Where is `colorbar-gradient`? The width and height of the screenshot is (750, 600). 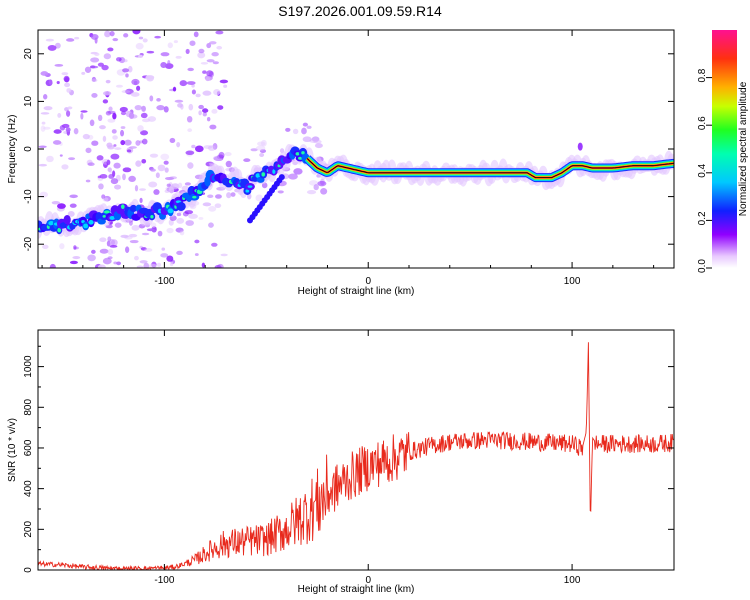 colorbar-gradient is located at coordinates (724, 149).